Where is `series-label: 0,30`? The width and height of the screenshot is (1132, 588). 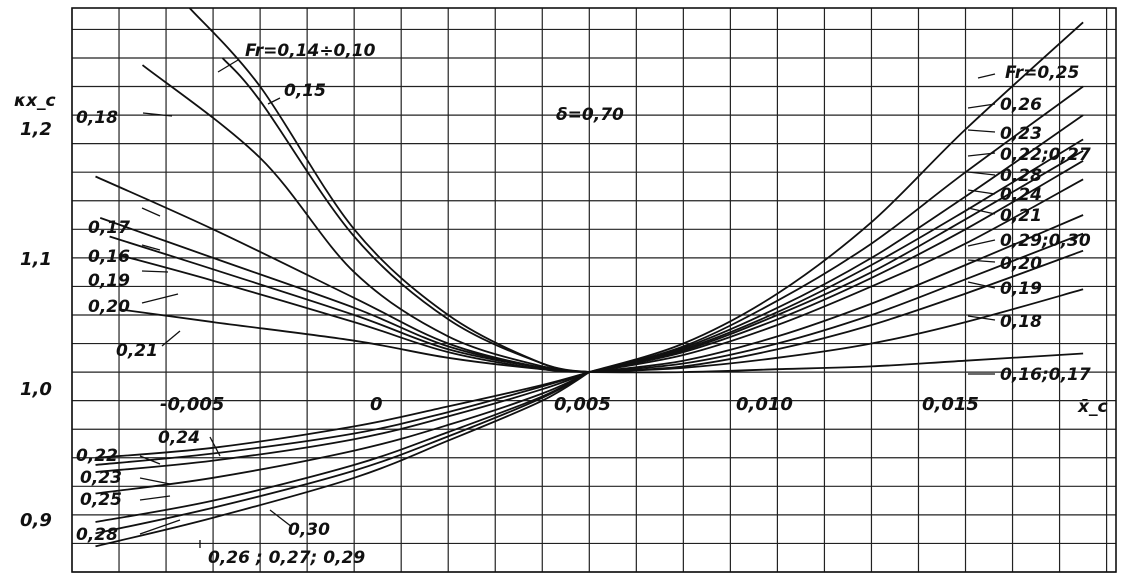
series-label: 0,30 is located at coordinates (309, 530).